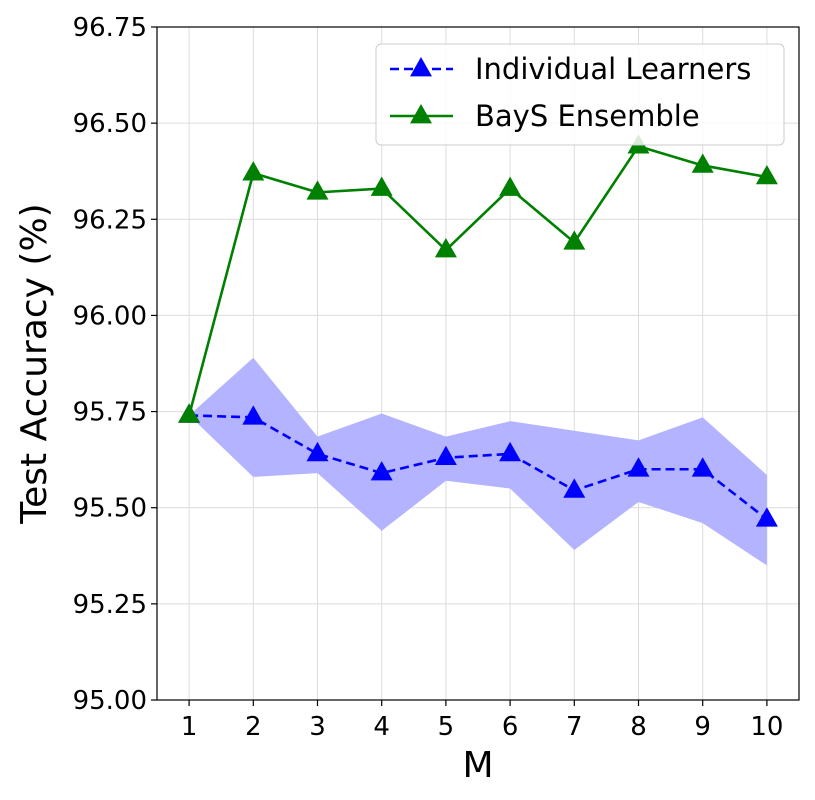  What do you see at coordinates (110, 605) in the screenshot?
I see `y-tick-label: 95.25` at bounding box center [110, 605].